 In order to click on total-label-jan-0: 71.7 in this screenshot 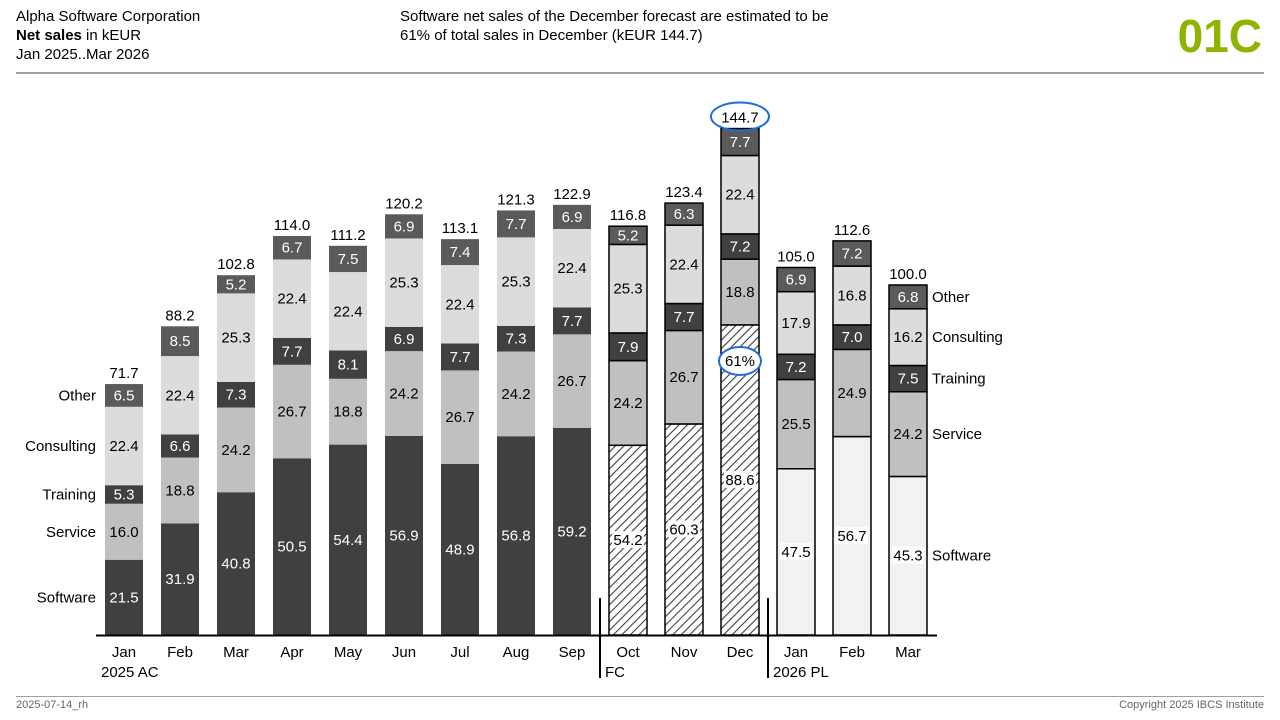, I will do `click(123, 373)`.